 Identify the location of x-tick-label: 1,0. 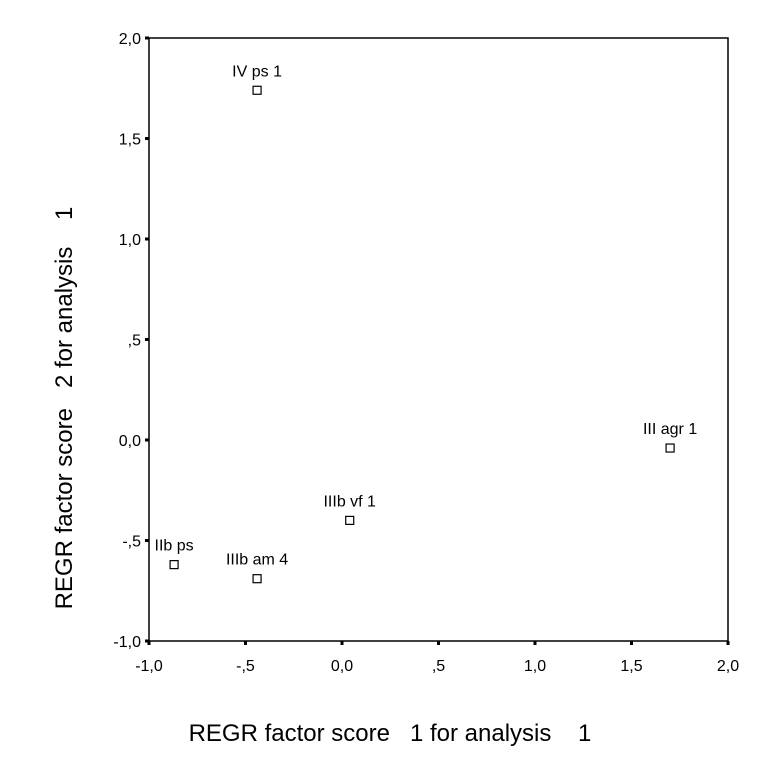
(535, 666).